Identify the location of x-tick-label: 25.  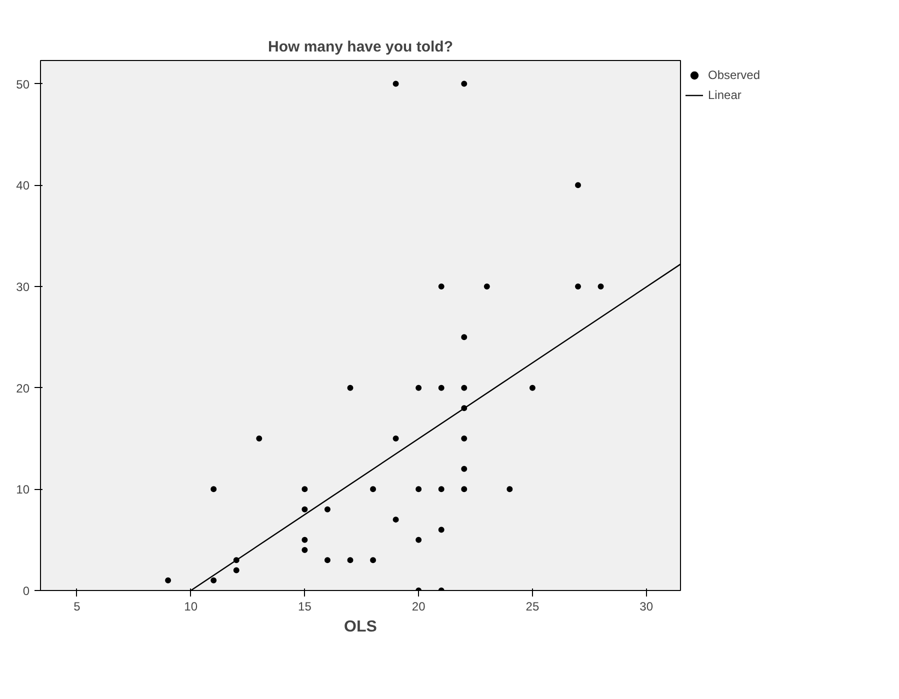
(533, 607).